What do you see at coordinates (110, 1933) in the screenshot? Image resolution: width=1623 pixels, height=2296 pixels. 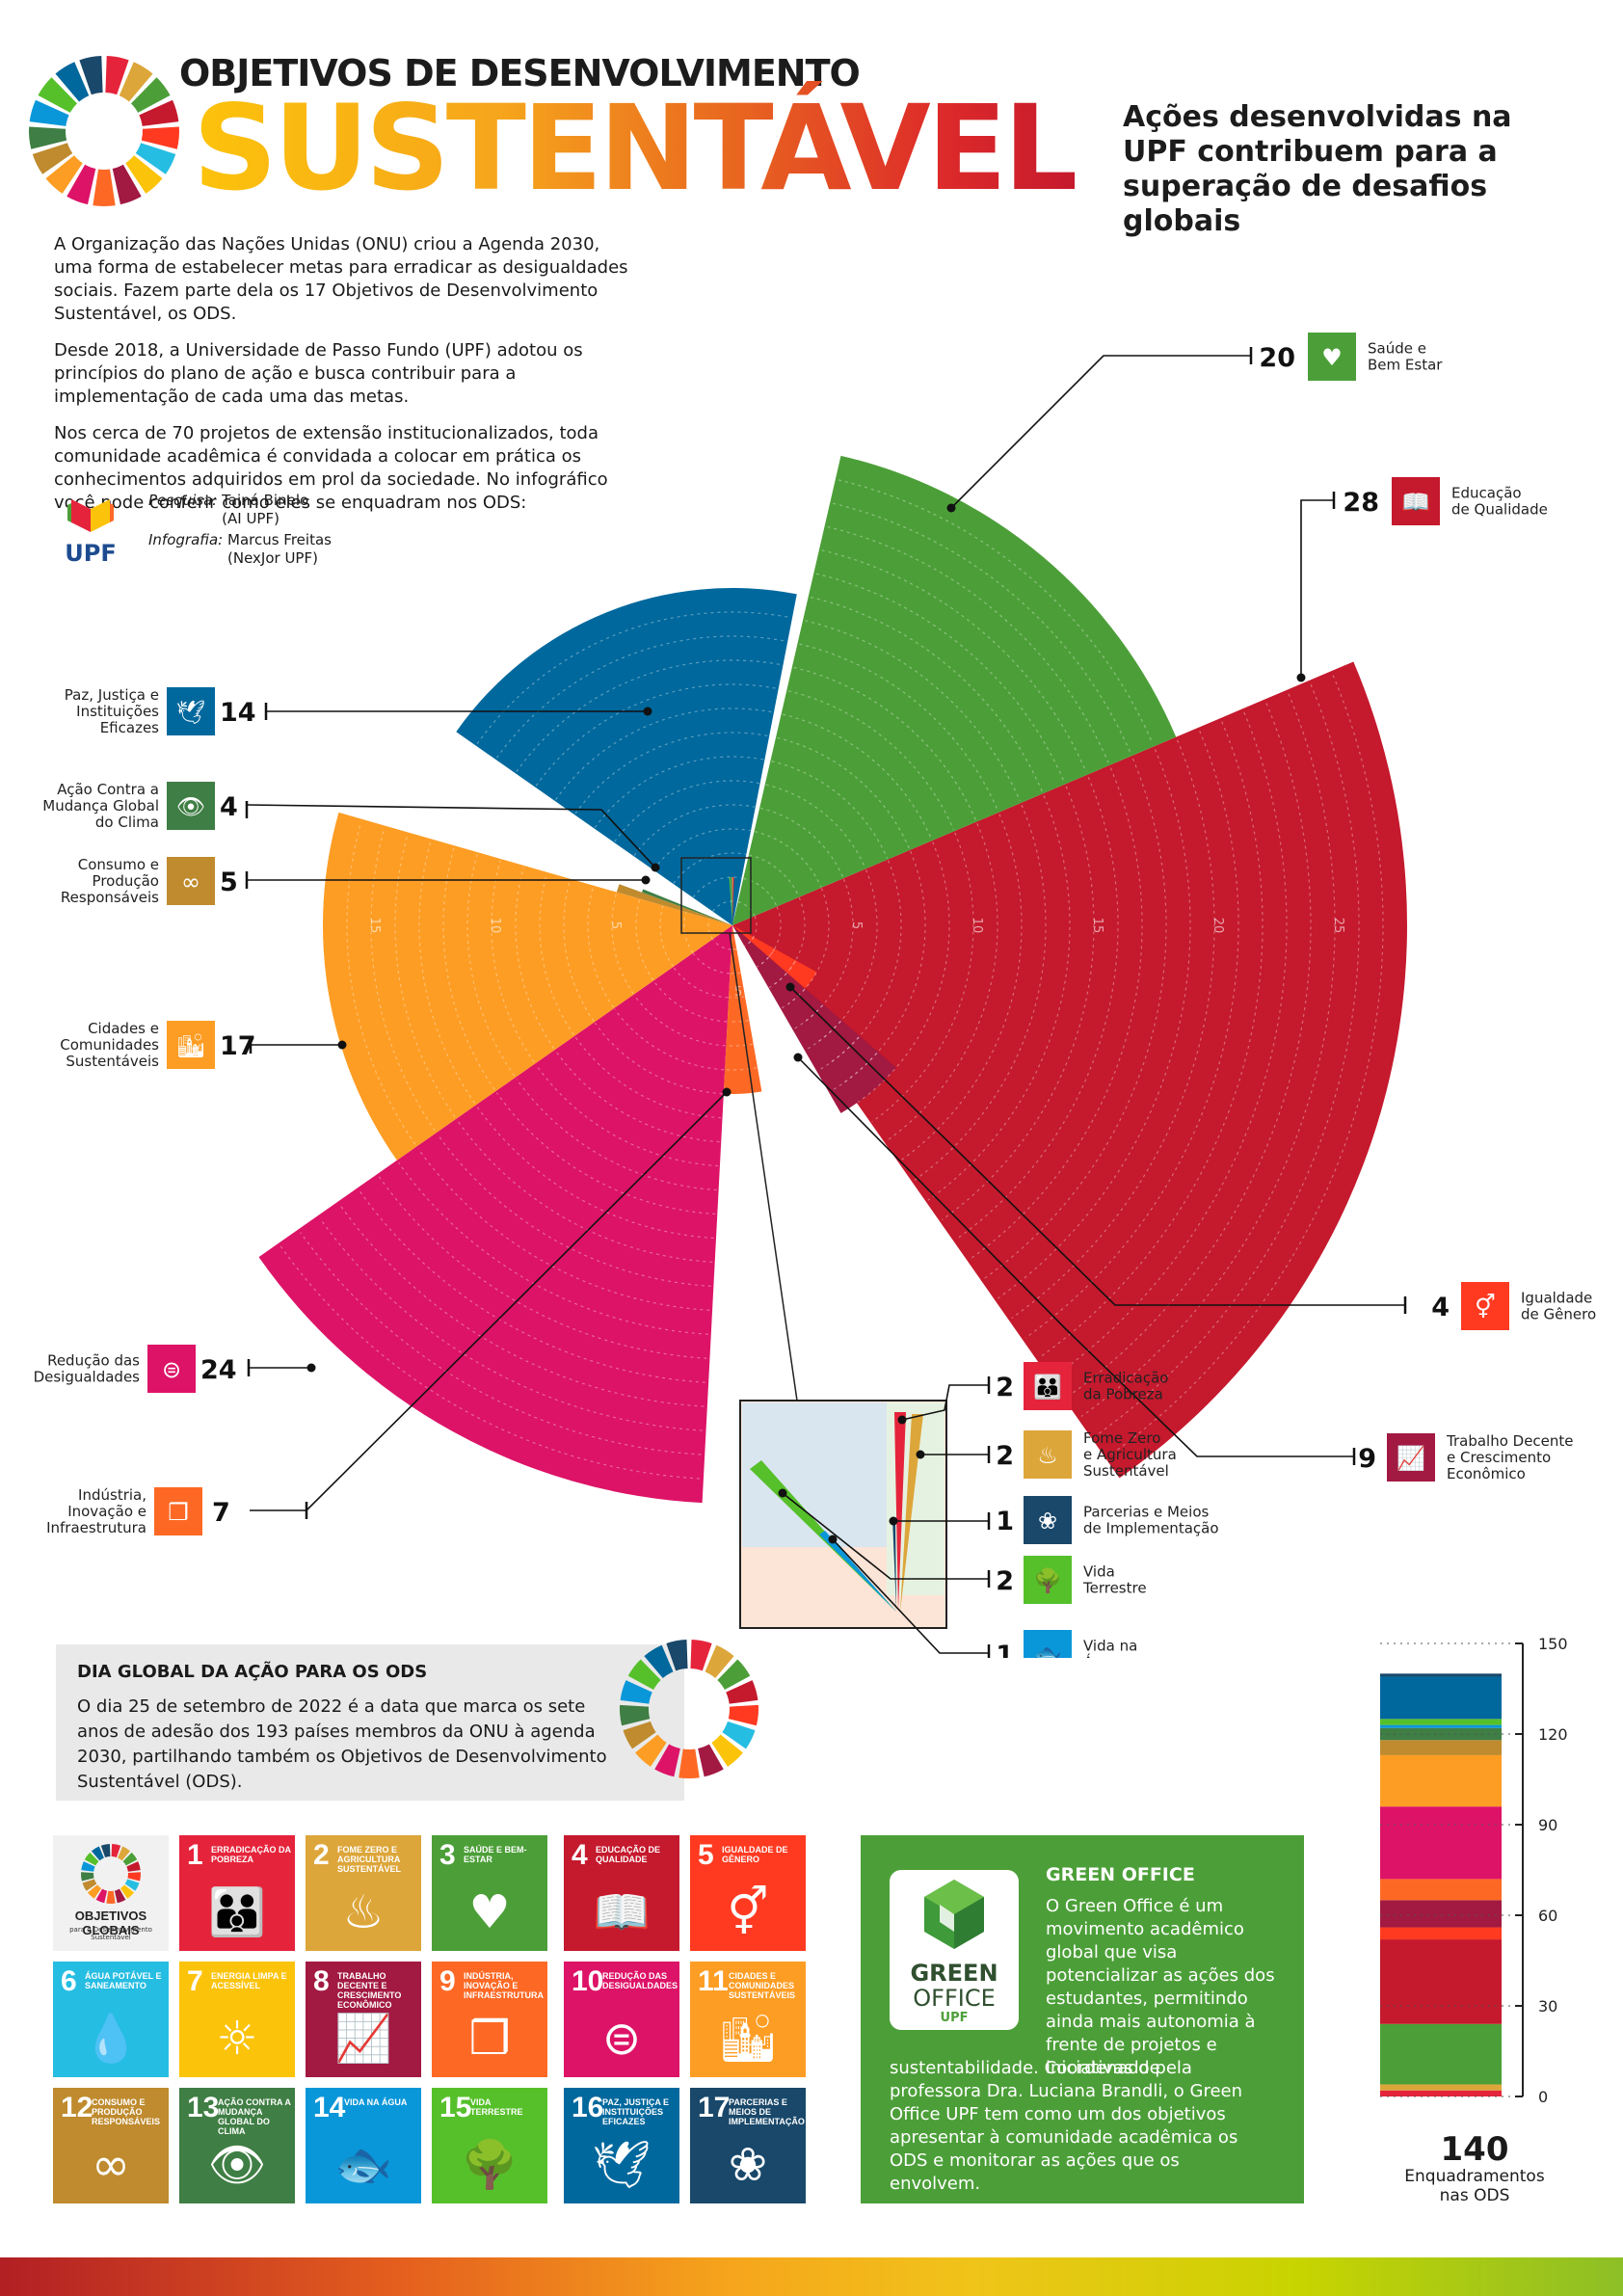 I see `global-goals-subtitle: para o Desenvolvimento Sustentável` at bounding box center [110, 1933].